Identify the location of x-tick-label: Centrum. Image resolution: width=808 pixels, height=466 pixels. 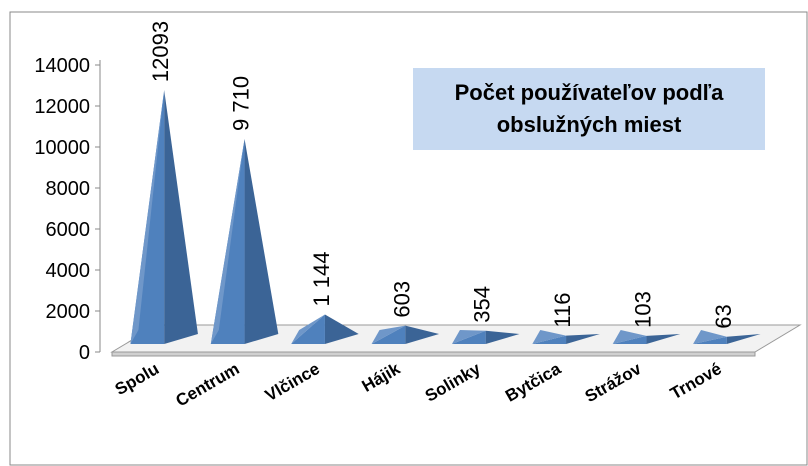
(208, 384).